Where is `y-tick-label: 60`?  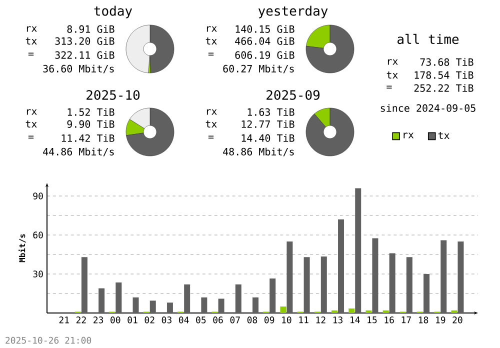
y-tick-label: 60 is located at coordinates (38, 235).